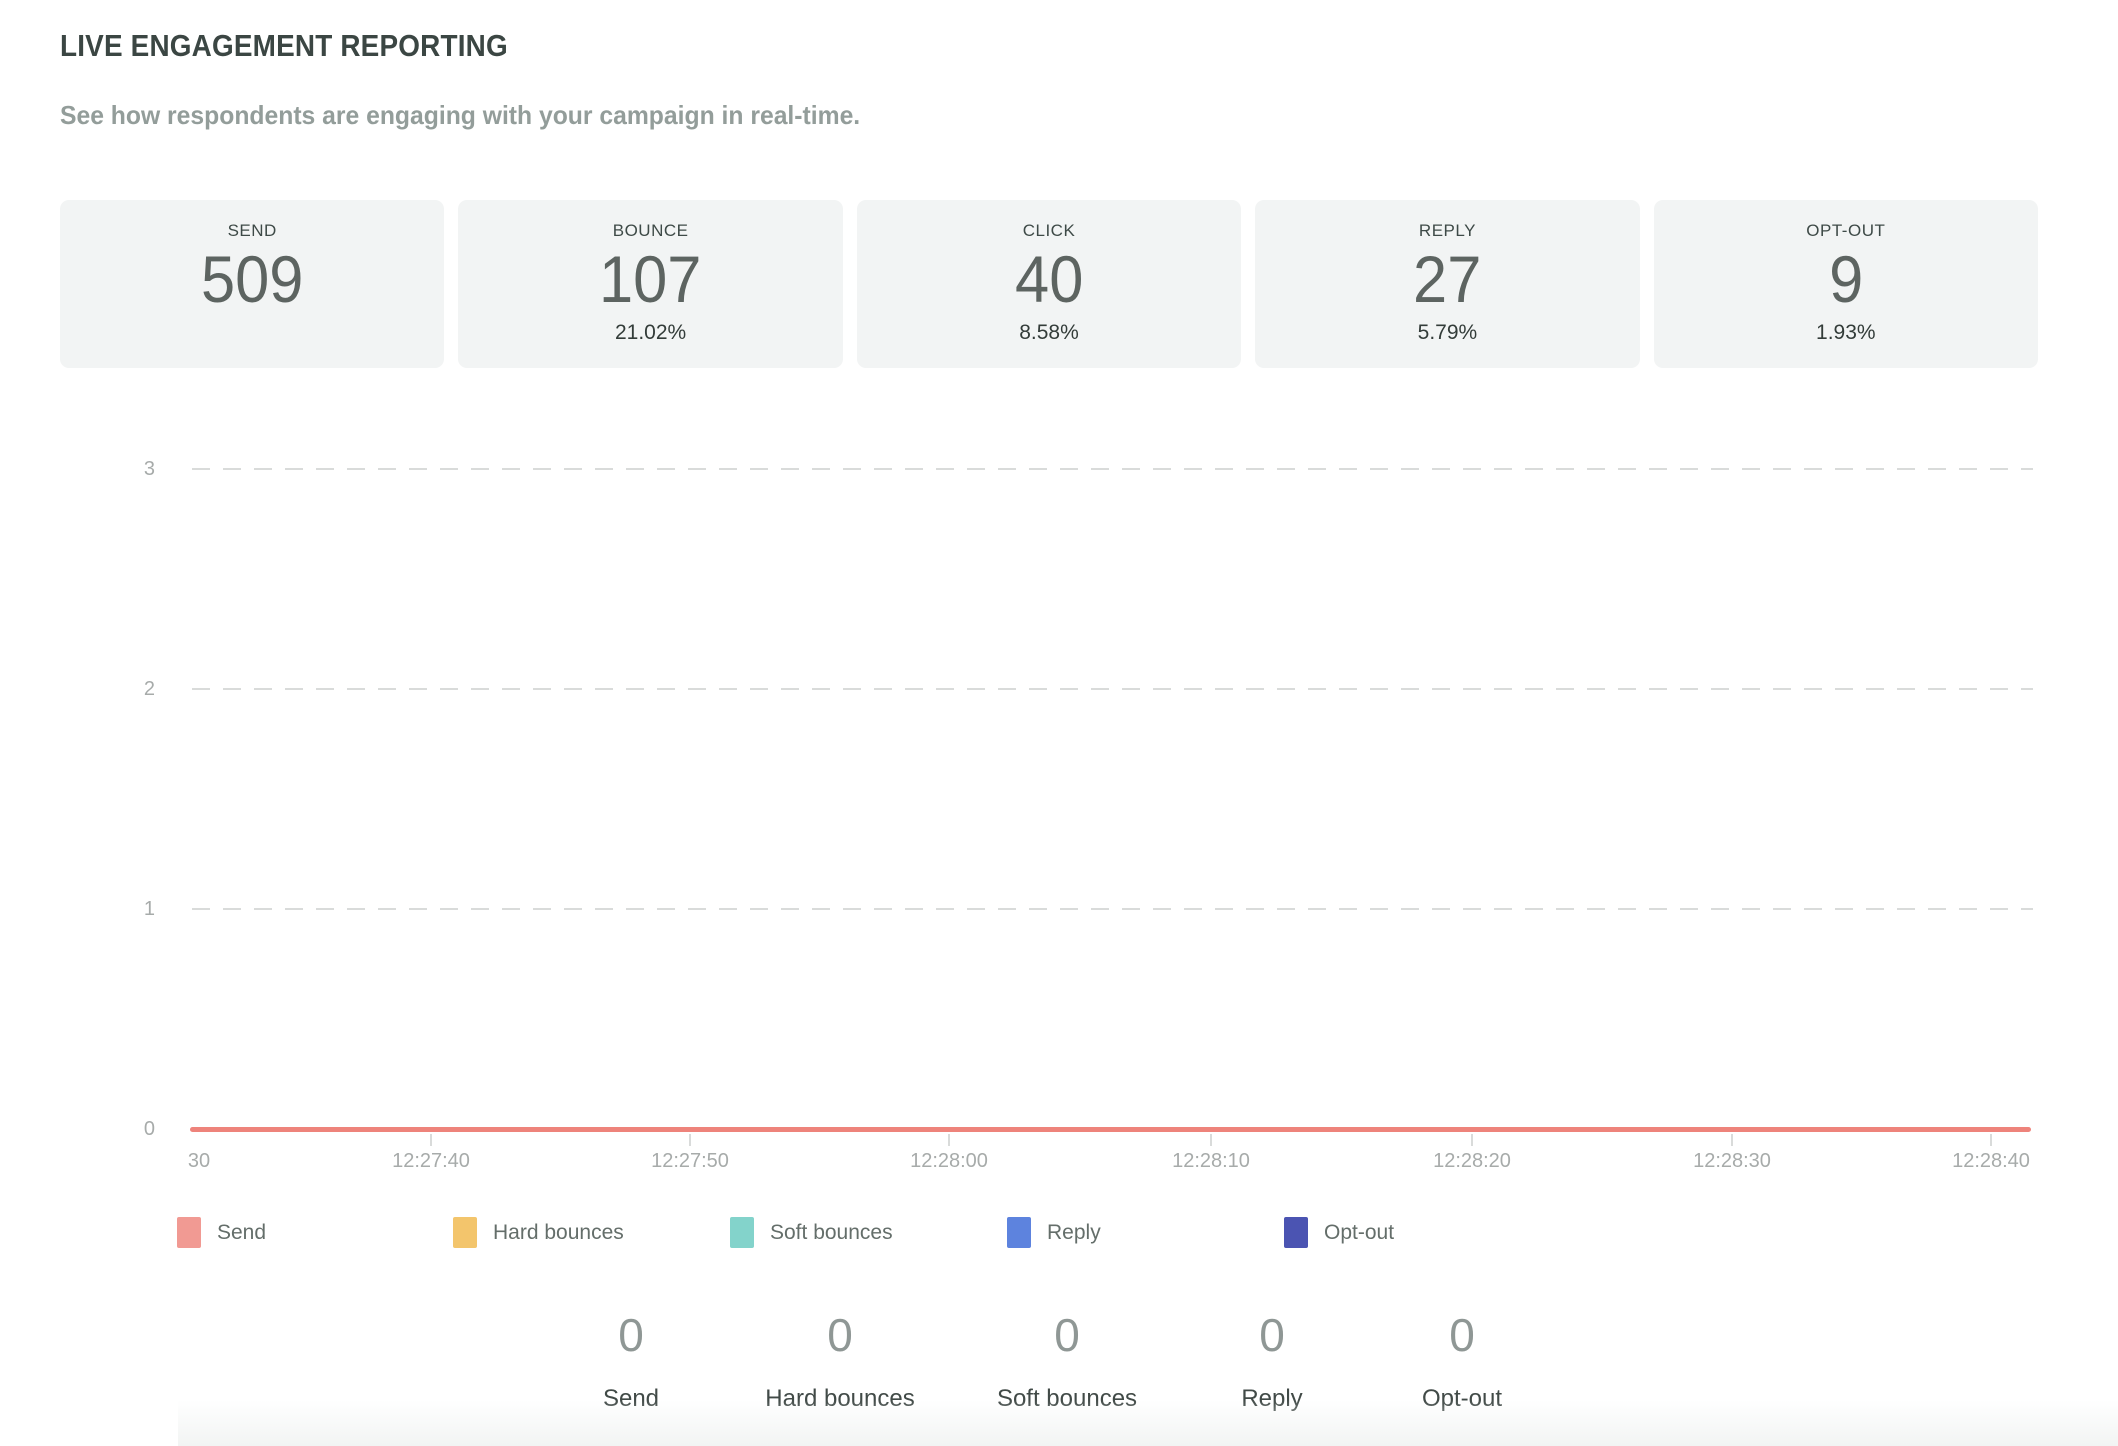 The width and height of the screenshot is (2118, 1446). Describe the element at coordinates (149, 689) in the screenshot. I see `y-axis-tick-label: 2` at that location.